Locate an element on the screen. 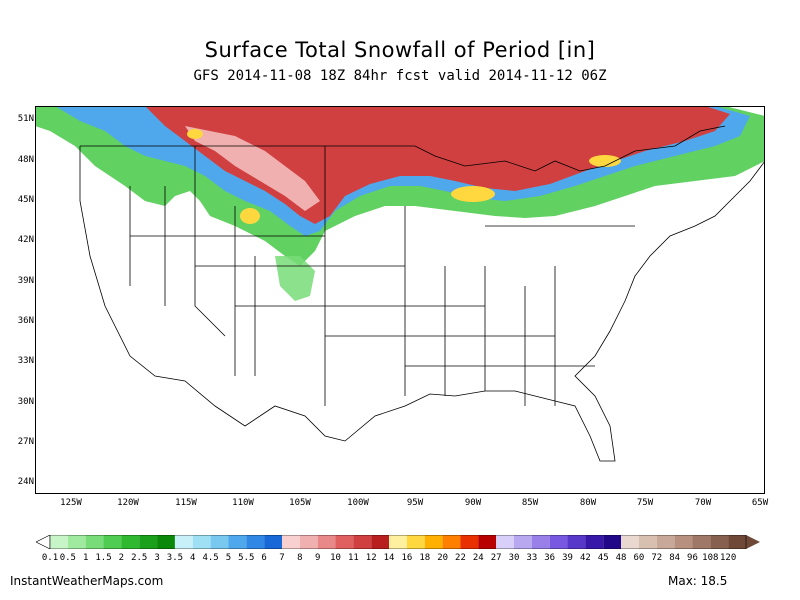 The height and width of the screenshot is (600, 800). lon-label: 70W is located at coordinates (703, 503).